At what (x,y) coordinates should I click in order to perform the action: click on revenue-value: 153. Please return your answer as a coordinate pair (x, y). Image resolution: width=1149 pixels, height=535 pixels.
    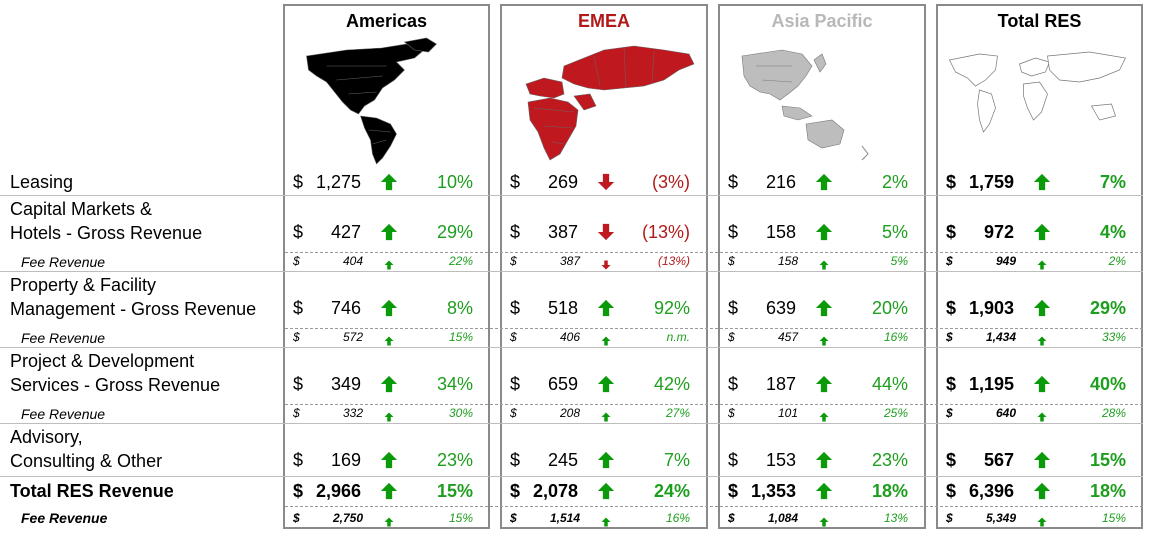
    Looking at the image, I should click on (780, 460).